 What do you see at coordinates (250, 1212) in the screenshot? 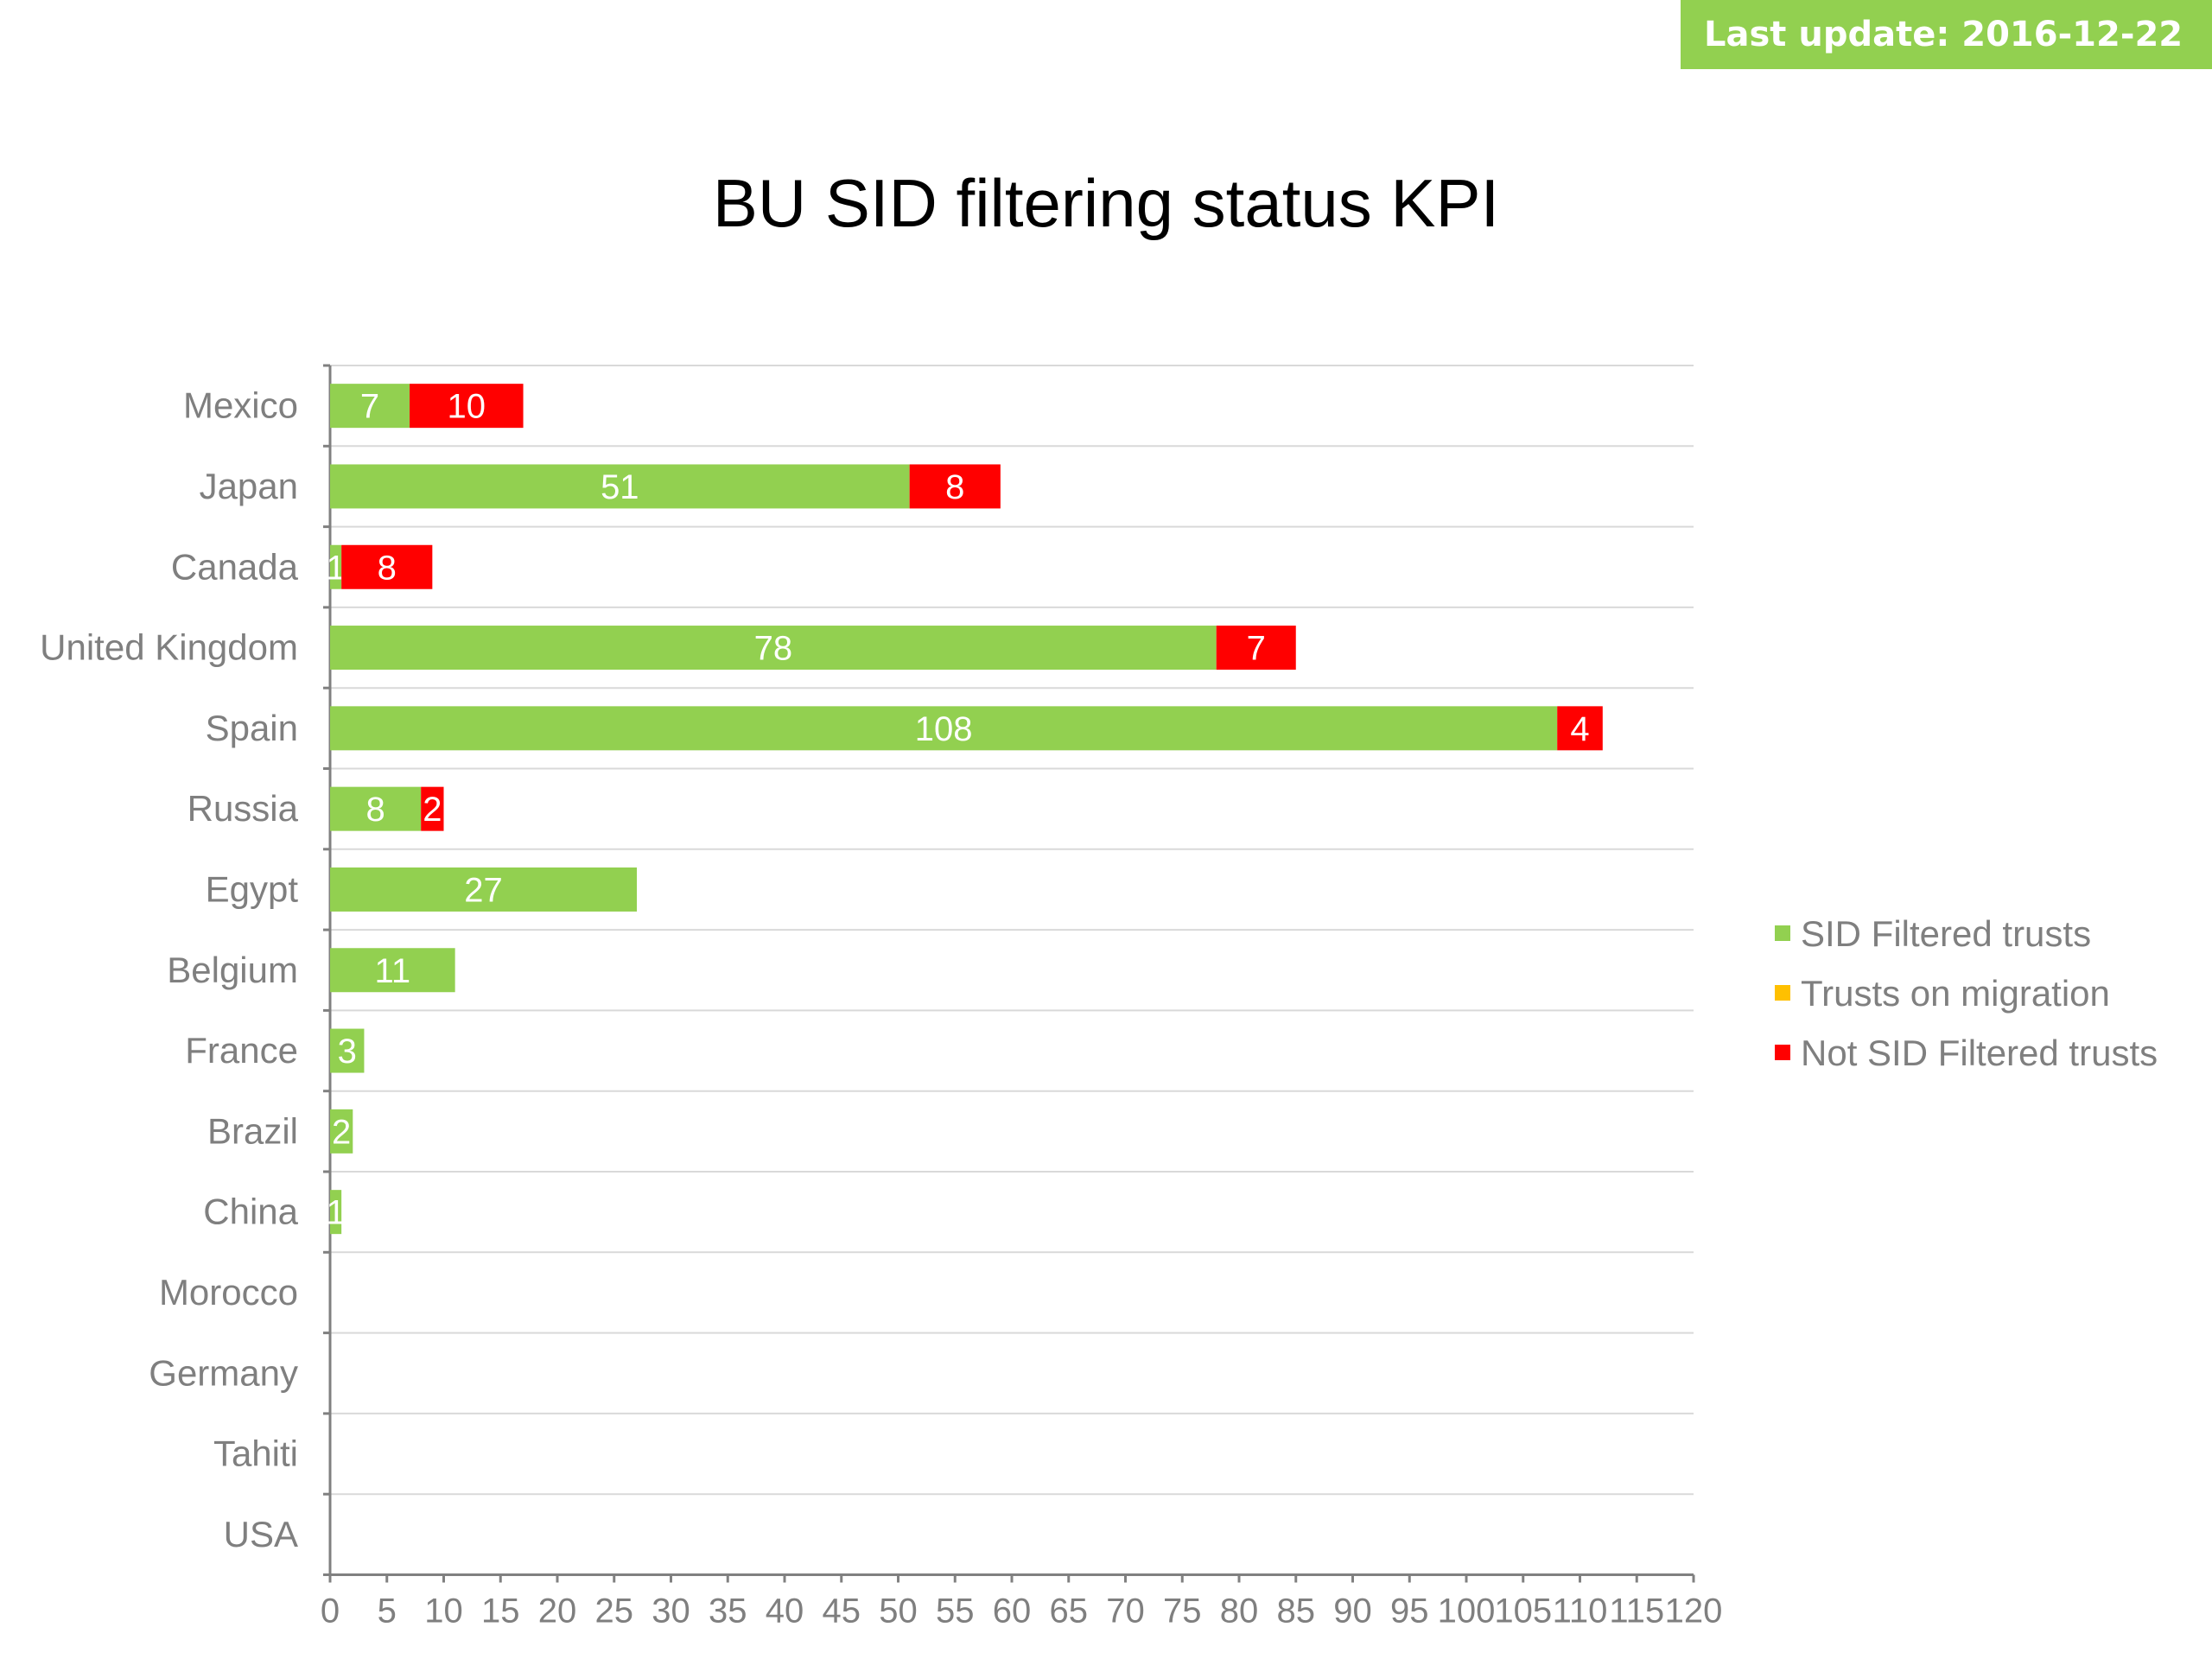
I see `category-label: China` at bounding box center [250, 1212].